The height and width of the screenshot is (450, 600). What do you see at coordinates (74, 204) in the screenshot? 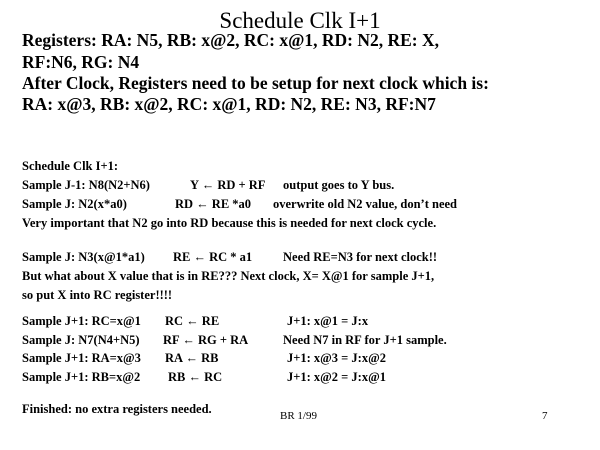
I see `row-sample: Sample J: N2(x*a0)` at bounding box center [74, 204].